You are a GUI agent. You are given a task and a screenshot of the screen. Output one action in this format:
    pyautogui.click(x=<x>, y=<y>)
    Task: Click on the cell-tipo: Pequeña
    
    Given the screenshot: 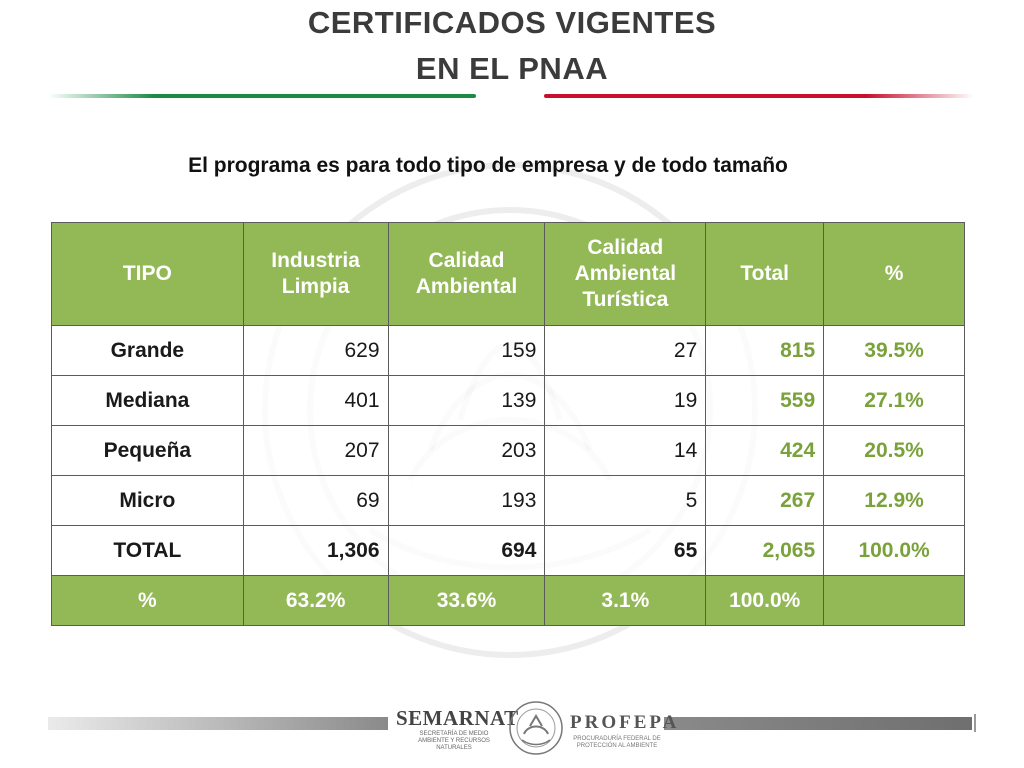 What is the action you would take?
    pyautogui.click(x=147, y=450)
    